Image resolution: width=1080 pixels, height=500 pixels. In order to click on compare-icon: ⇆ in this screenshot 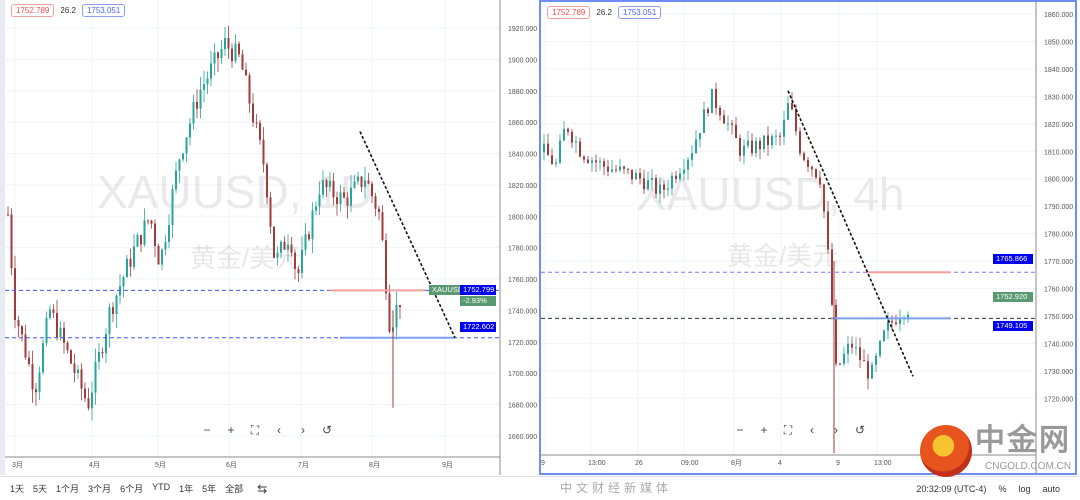, I will do `click(262, 488)`.